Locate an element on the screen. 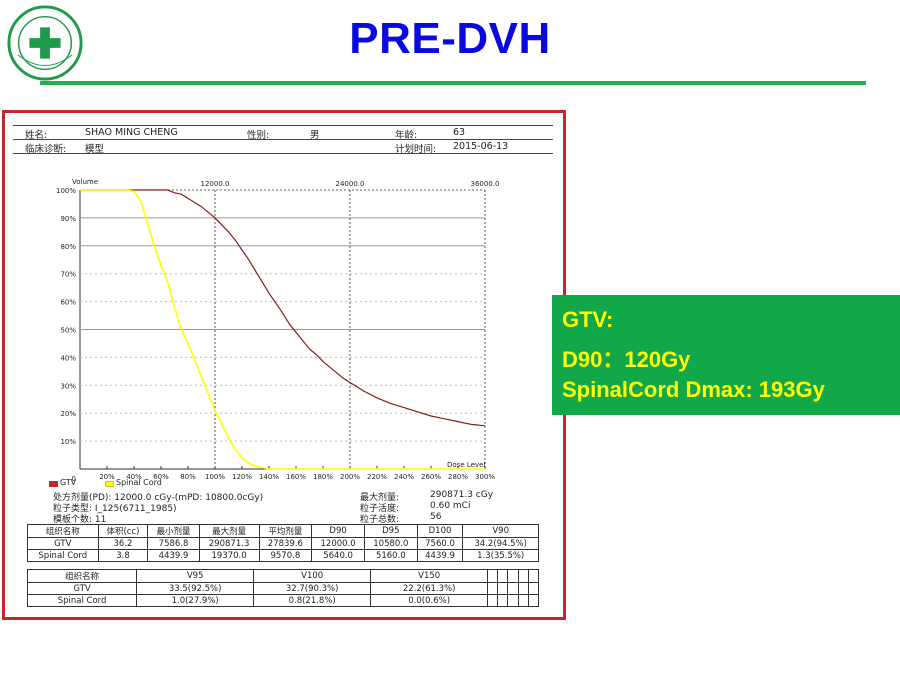  y-tick-label: 20% is located at coordinates (68, 414).